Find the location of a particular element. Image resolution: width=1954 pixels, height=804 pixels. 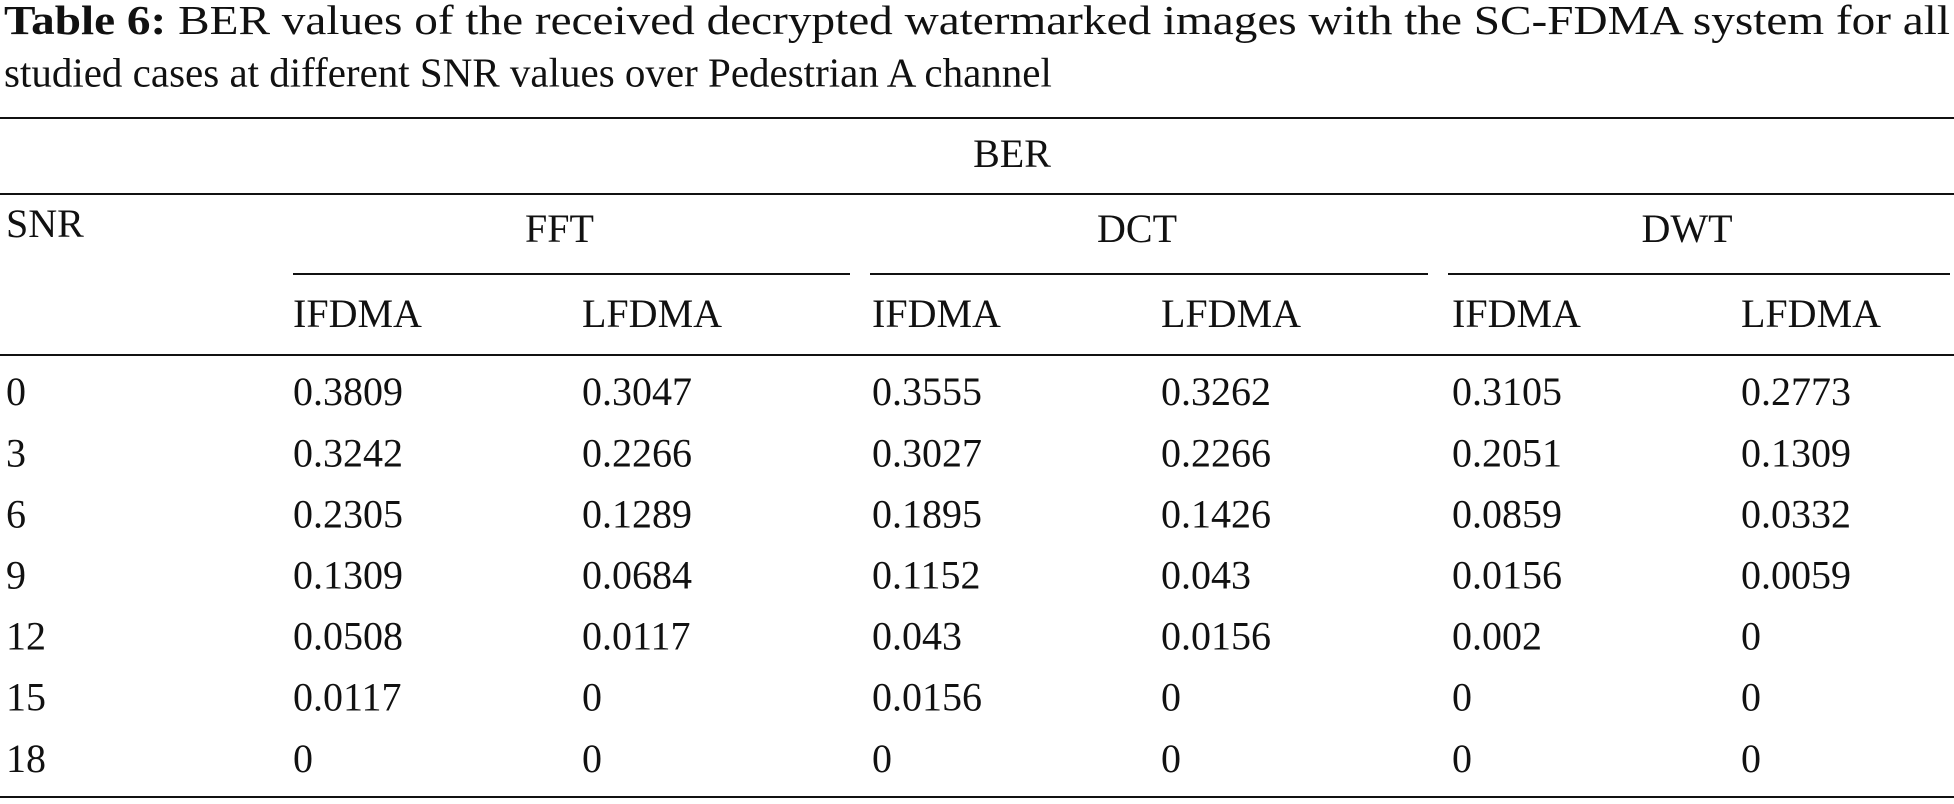

cell: 0.3555 is located at coordinates (927, 391).